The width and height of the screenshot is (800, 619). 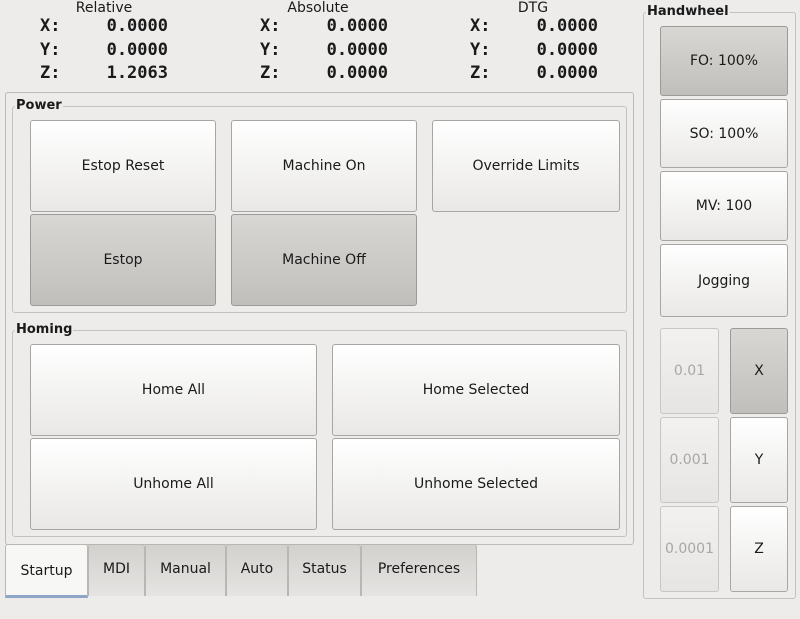 What do you see at coordinates (724, 206) in the screenshot?
I see `max-velocity-button: MV: 100` at bounding box center [724, 206].